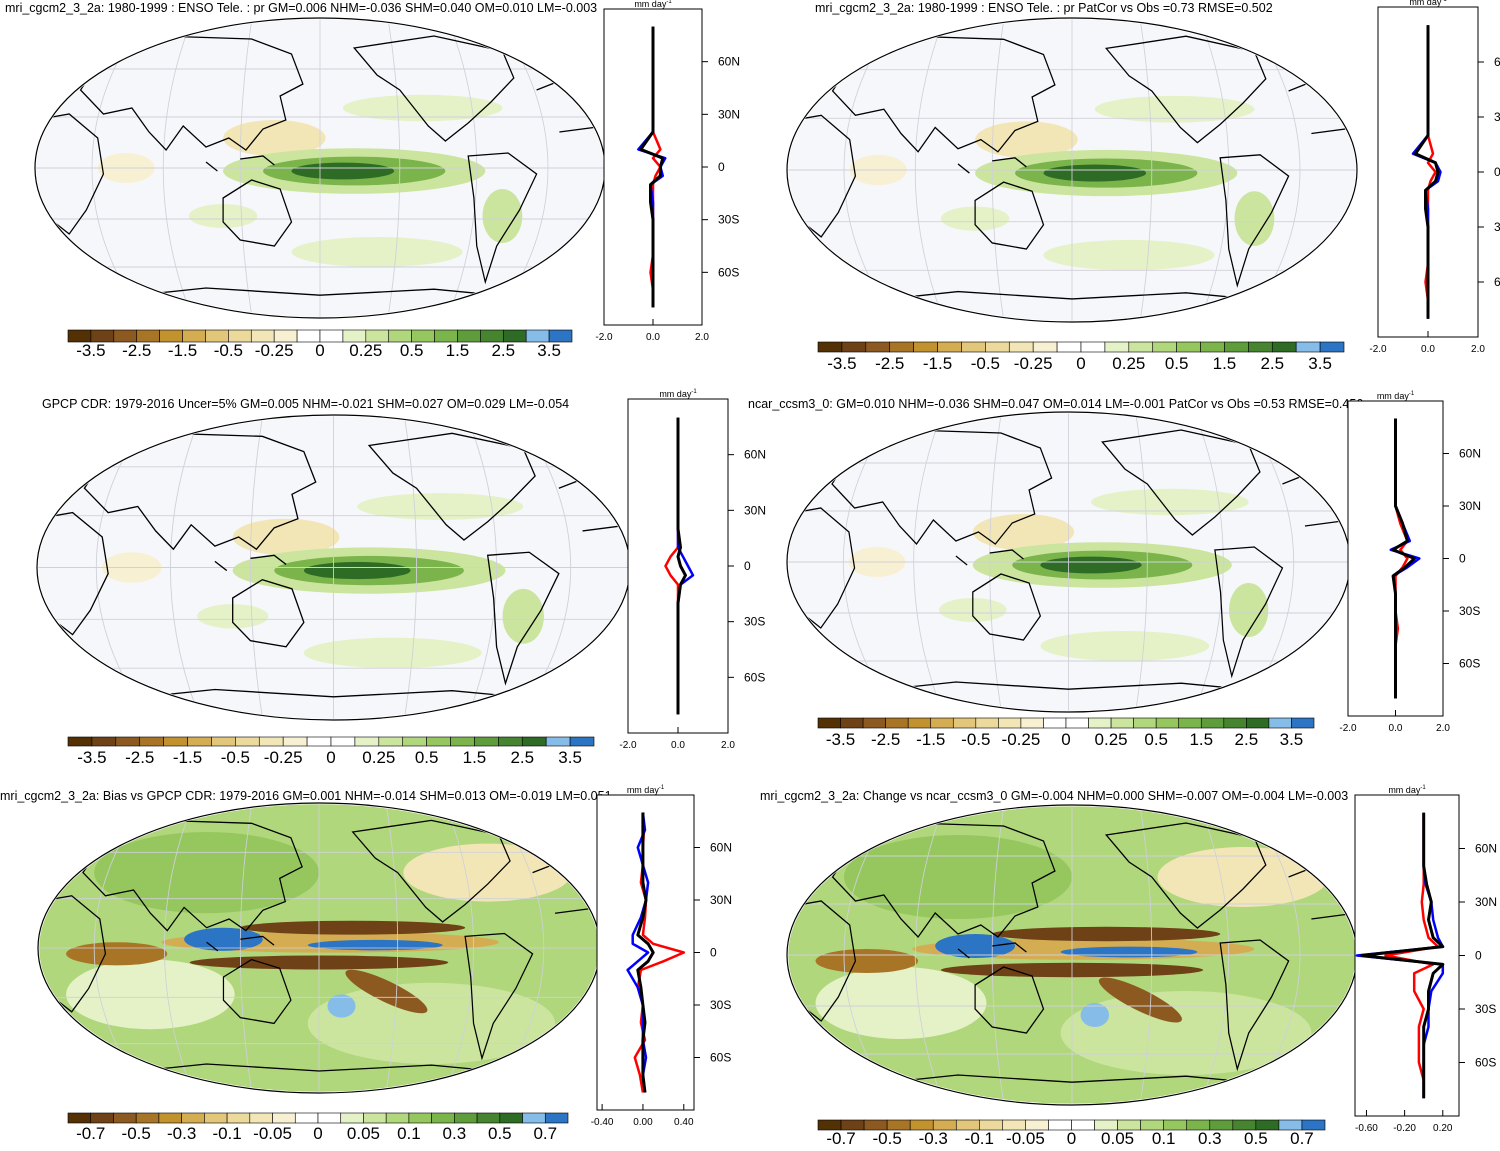 This screenshot has width=1500, height=1151. What do you see at coordinates (885, 739) in the screenshot?
I see `colorbar-label: -2.5` at bounding box center [885, 739].